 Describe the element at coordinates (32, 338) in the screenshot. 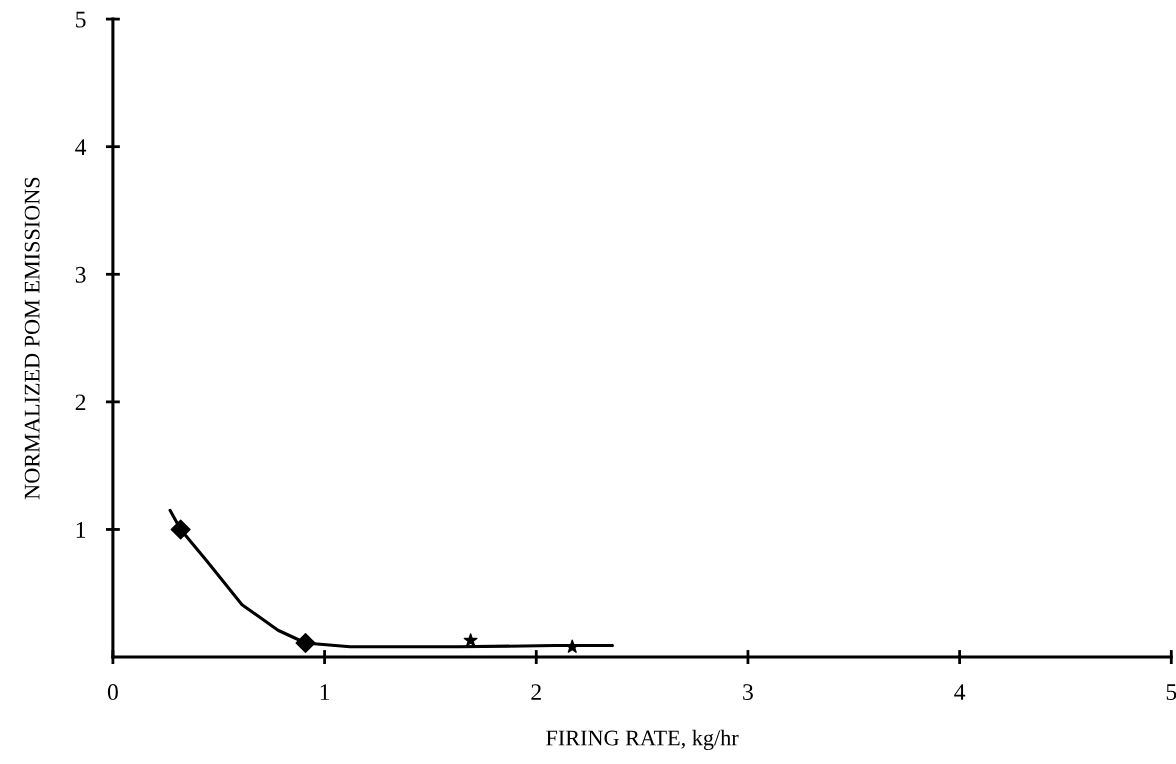

I see `y-axis-title: NORMALIZED POM EMISSIONS` at that location.